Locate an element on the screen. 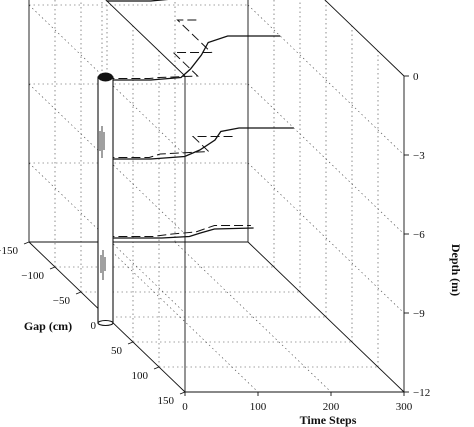  y-tick-label: −100 is located at coordinates (32, 276).